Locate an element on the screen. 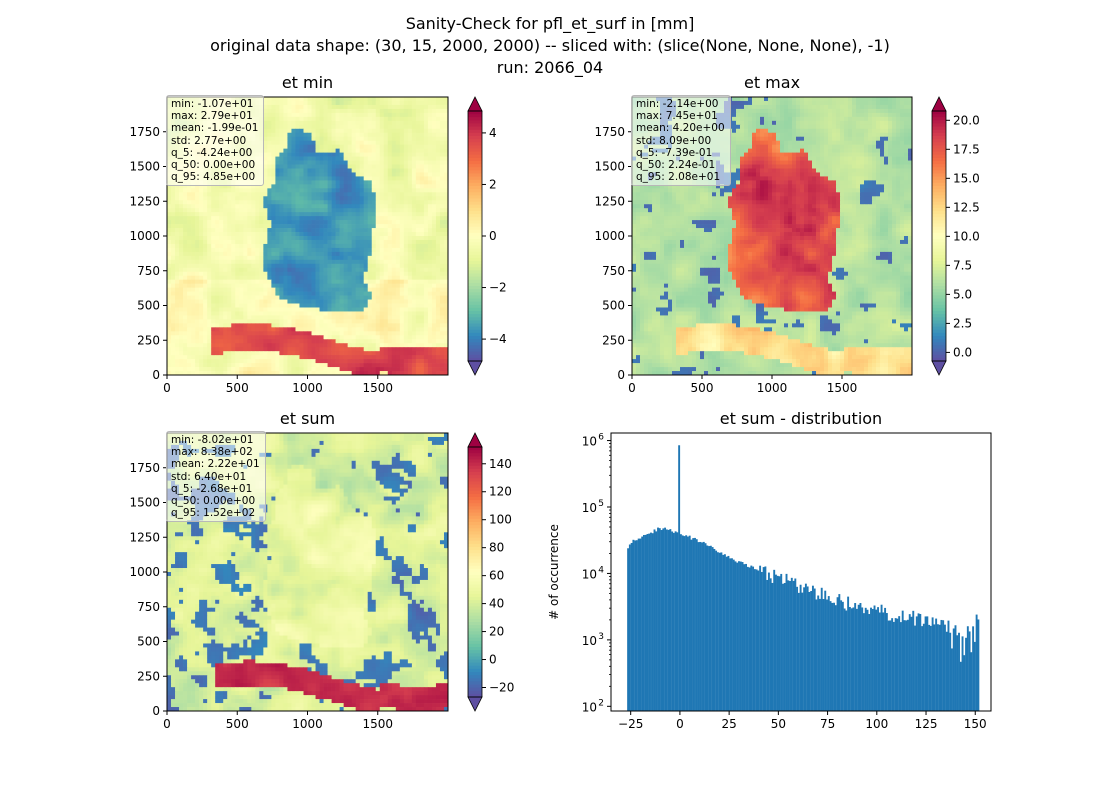 Image resolution: width=1100 pixels, height=800 pixels. y-tick-label: 500 is located at coordinates (148, 306).